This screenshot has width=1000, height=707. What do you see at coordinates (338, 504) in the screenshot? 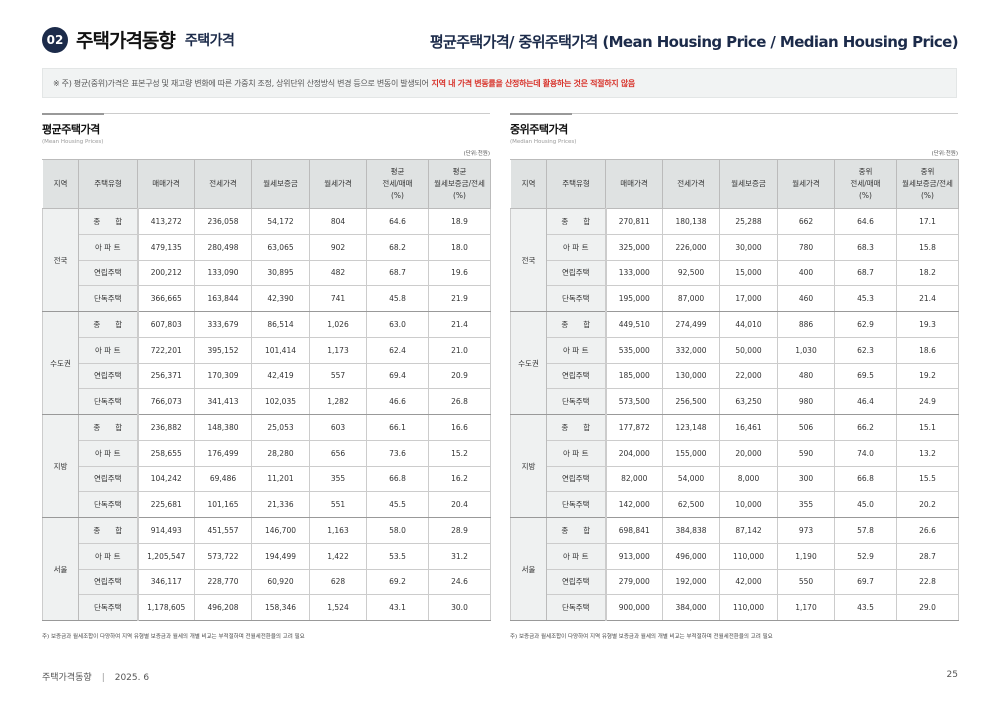
I see `value-cell: 551` at bounding box center [338, 504].